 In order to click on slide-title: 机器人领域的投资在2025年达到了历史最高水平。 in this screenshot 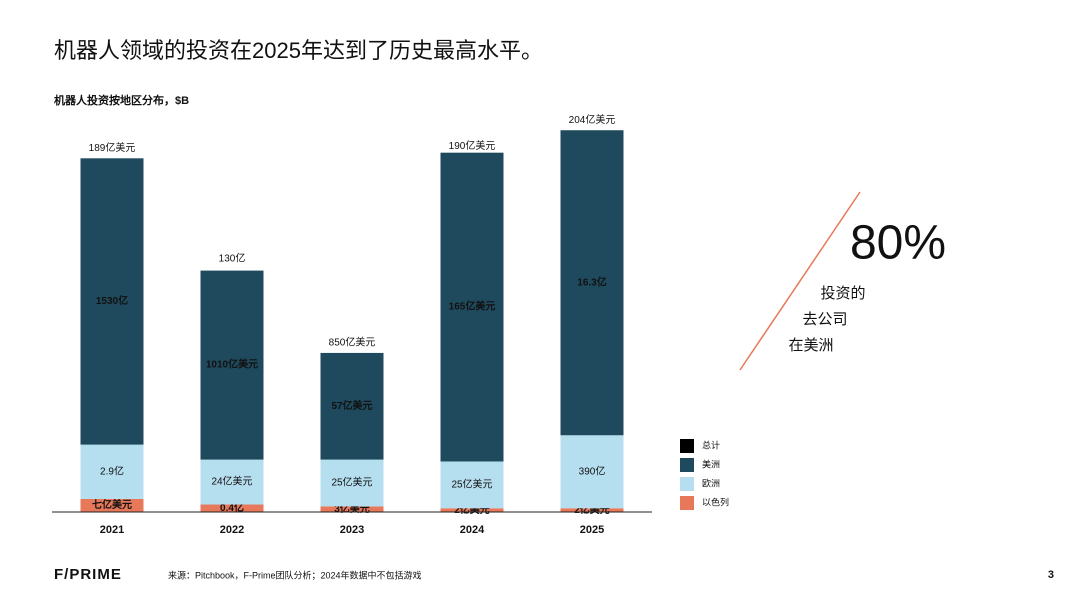, I will do `click(298, 50)`.